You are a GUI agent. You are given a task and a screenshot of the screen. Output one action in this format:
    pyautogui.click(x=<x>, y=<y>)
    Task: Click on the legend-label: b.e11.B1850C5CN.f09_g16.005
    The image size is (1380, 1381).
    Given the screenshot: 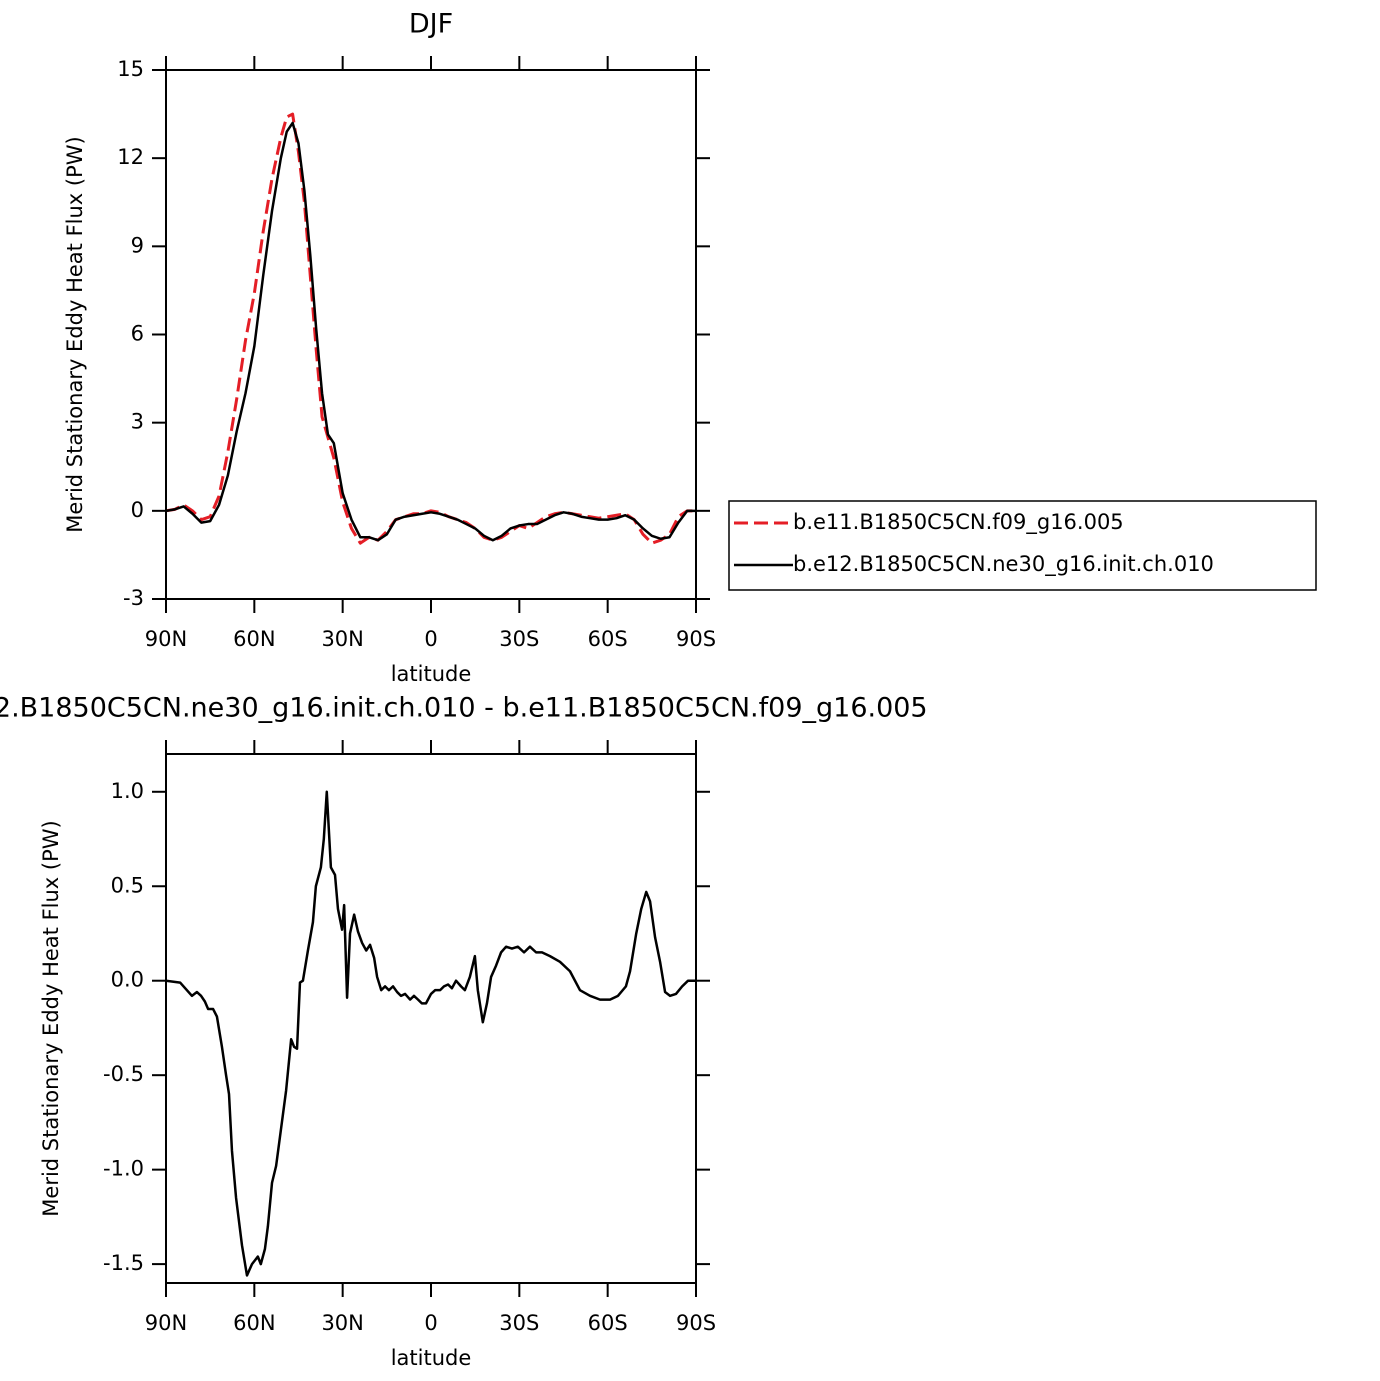 What is the action you would take?
    pyautogui.click(x=958, y=522)
    